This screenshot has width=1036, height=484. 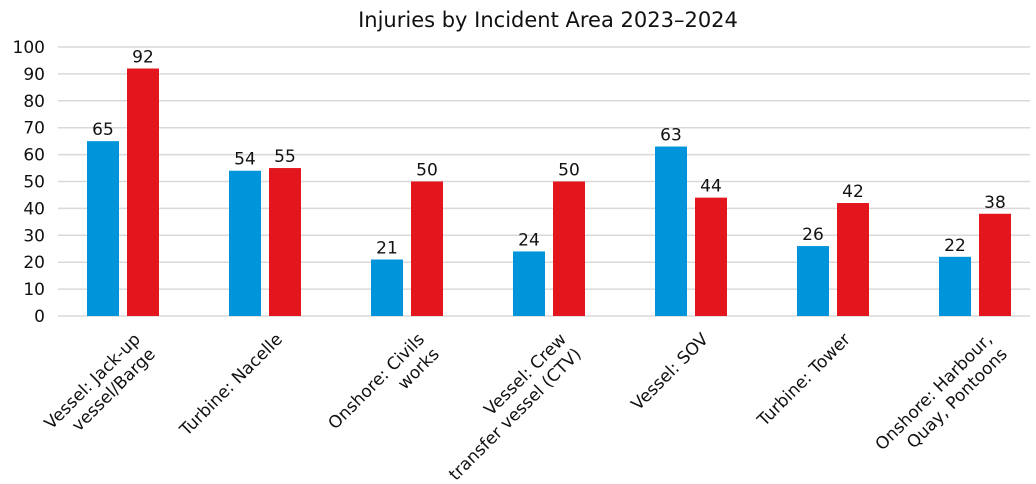 I want to click on data-label: 22, so click(x=955, y=246).